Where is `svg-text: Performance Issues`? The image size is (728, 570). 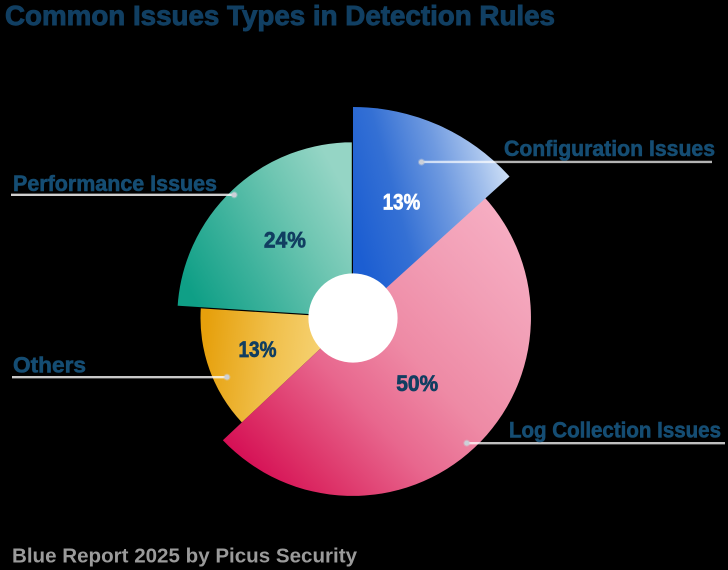 svg-text: Performance Issues is located at coordinates (115, 183).